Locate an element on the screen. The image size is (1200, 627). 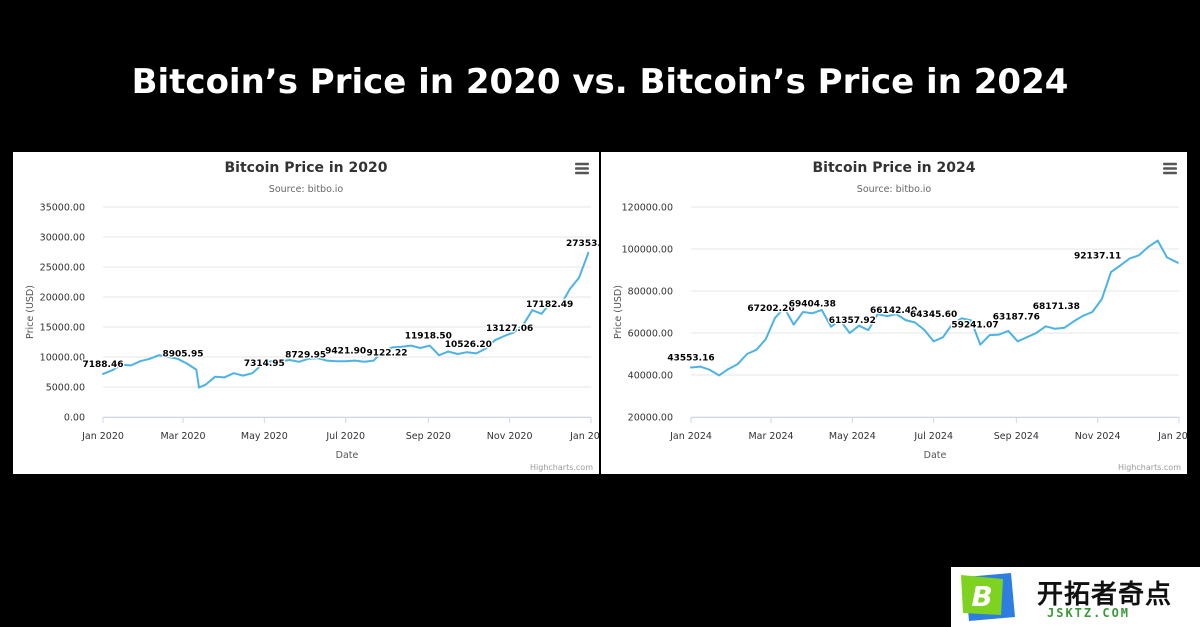
data-label: 69404.38 is located at coordinates (812, 304).